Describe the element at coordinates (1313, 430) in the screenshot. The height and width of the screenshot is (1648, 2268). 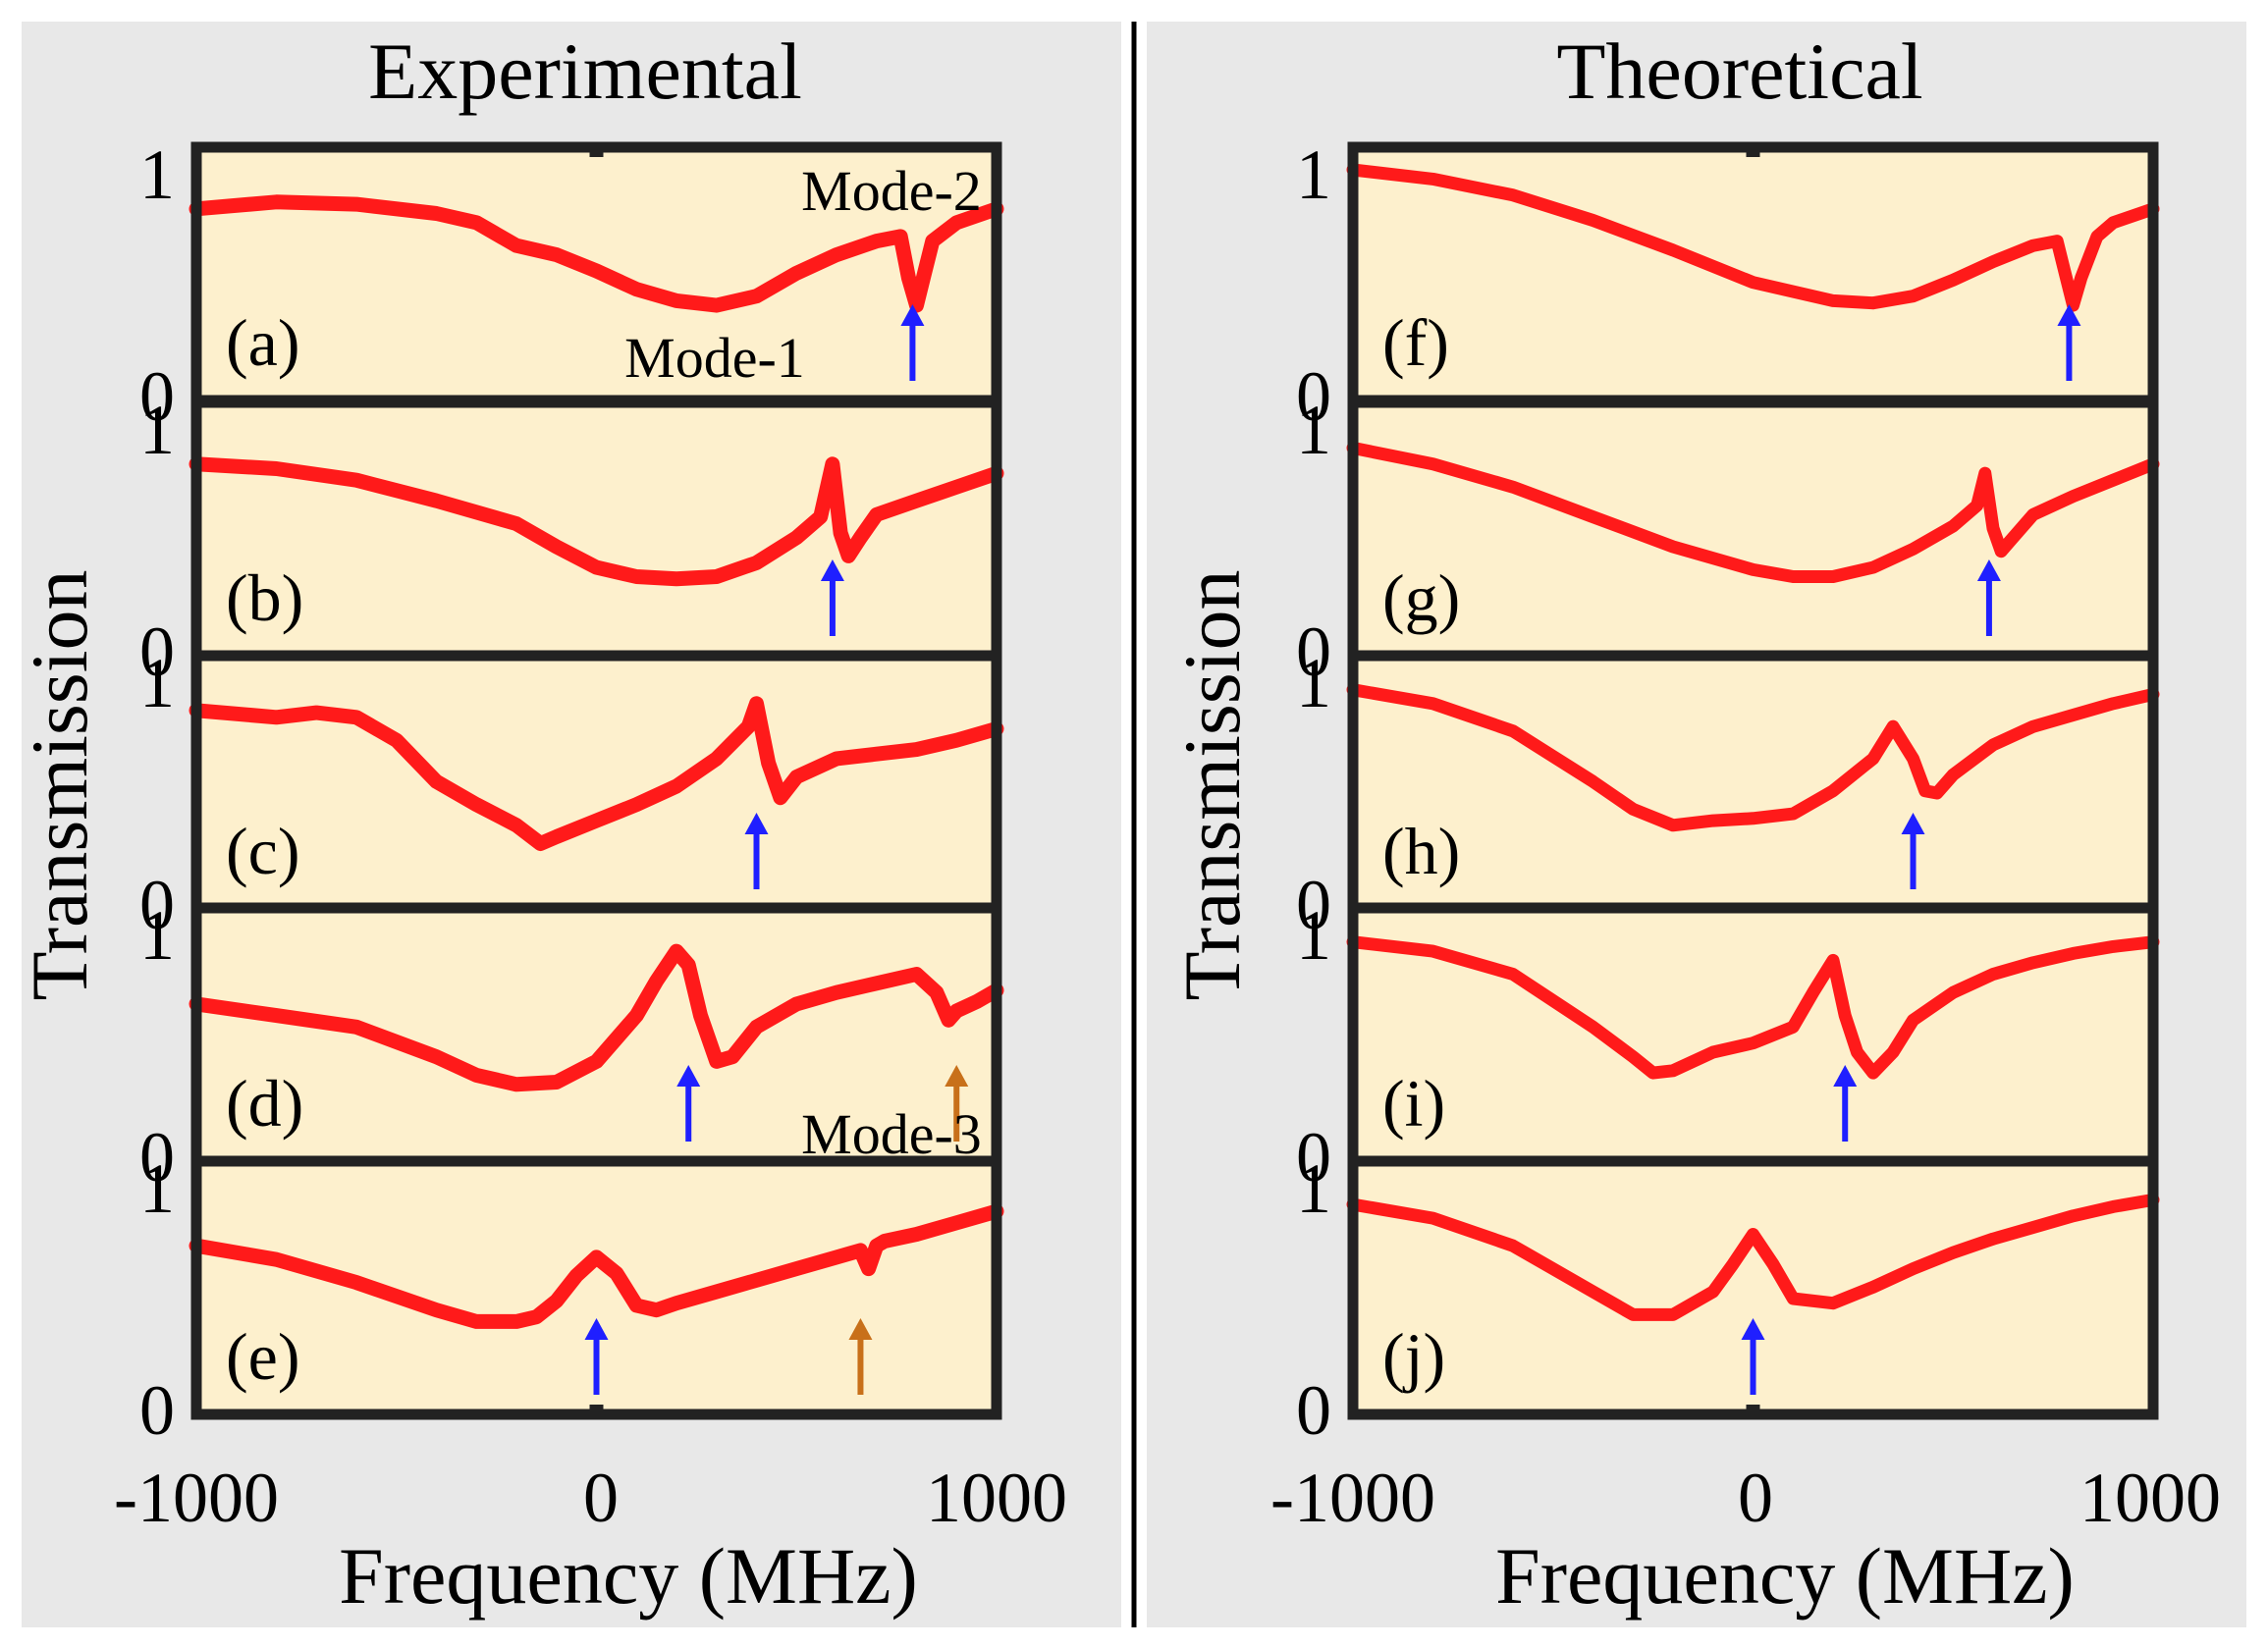
I see `panel-g-ytick-1: 1` at that location.